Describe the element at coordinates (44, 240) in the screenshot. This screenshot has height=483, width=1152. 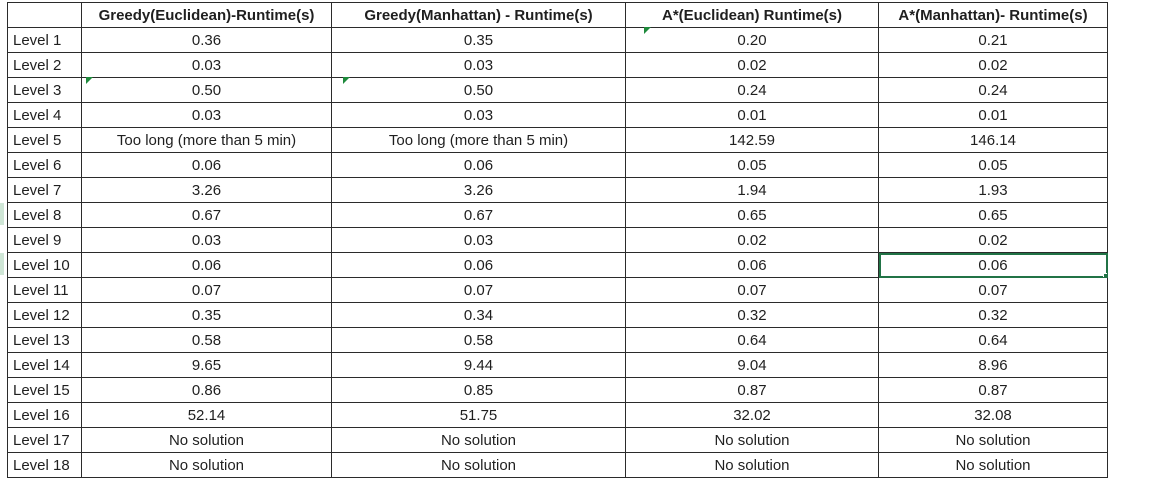
I see `row-label-cell: Level 9` at that location.